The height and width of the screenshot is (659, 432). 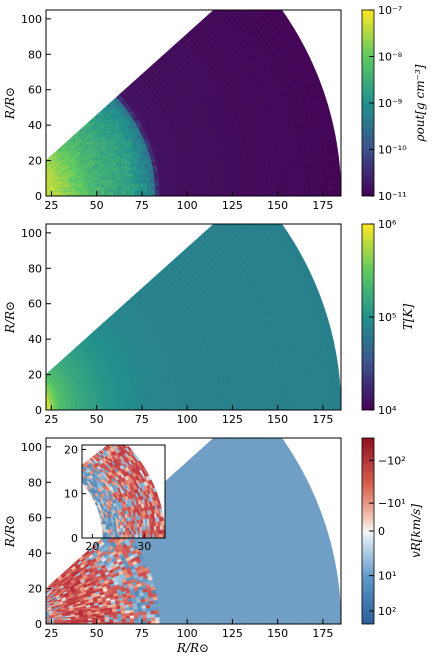 What do you see at coordinates (35, 375) in the screenshot?
I see `y-tick-label: 20` at bounding box center [35, 375].